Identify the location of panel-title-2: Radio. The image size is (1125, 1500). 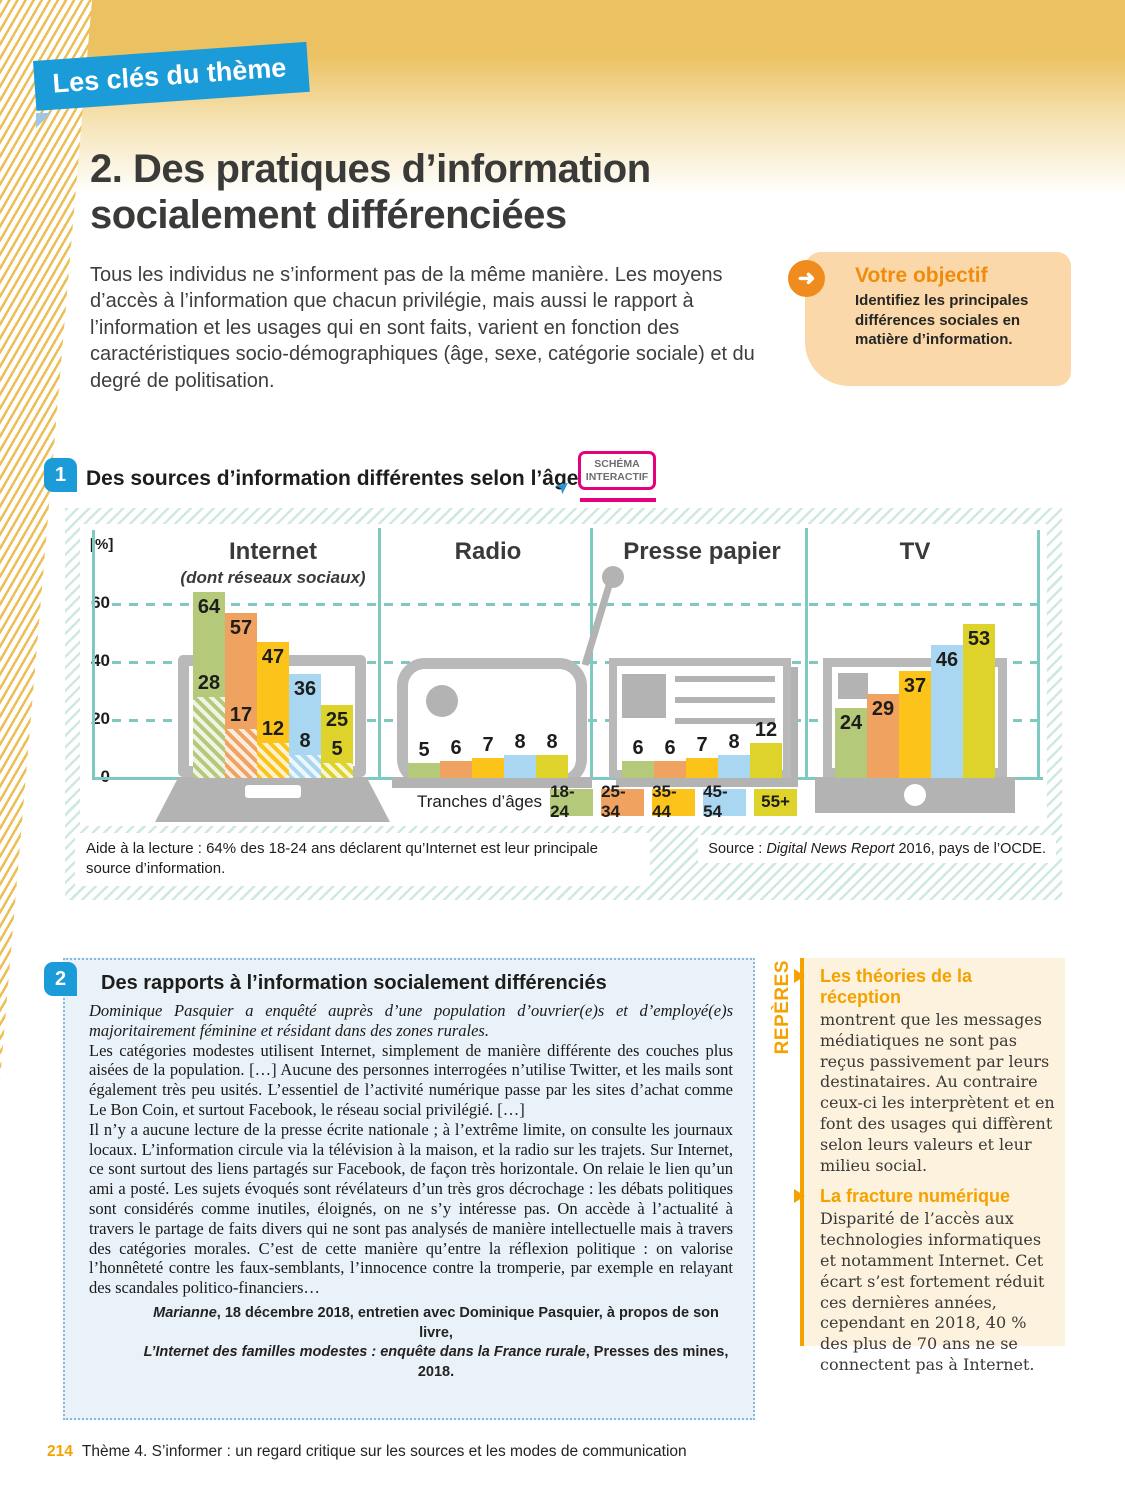
(488, 551).